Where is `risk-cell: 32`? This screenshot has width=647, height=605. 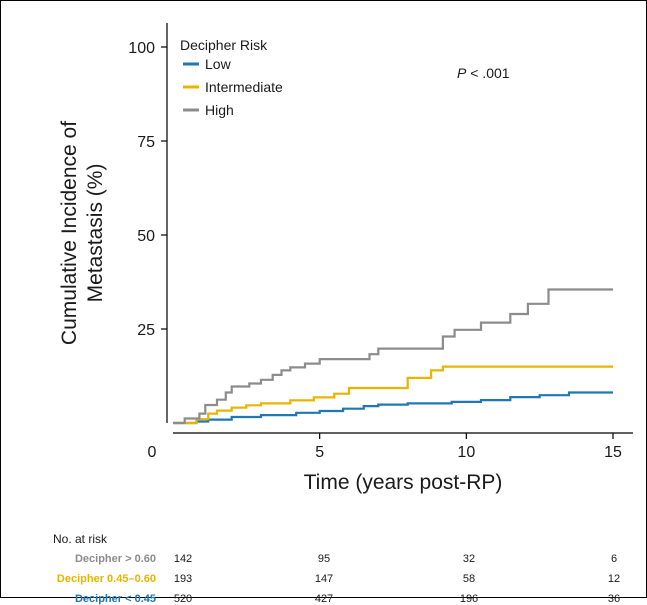
risk-cell: 32 is located at coordinates (469, 559).